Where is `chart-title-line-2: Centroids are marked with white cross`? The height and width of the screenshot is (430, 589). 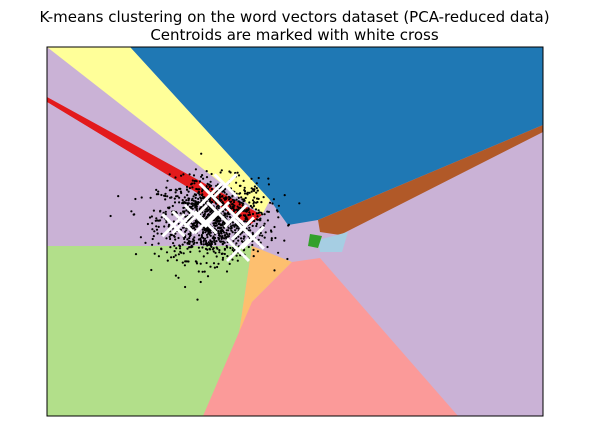 chart-title-line-2: Centroids are marked with white cross is located at coordinates (294, 35).